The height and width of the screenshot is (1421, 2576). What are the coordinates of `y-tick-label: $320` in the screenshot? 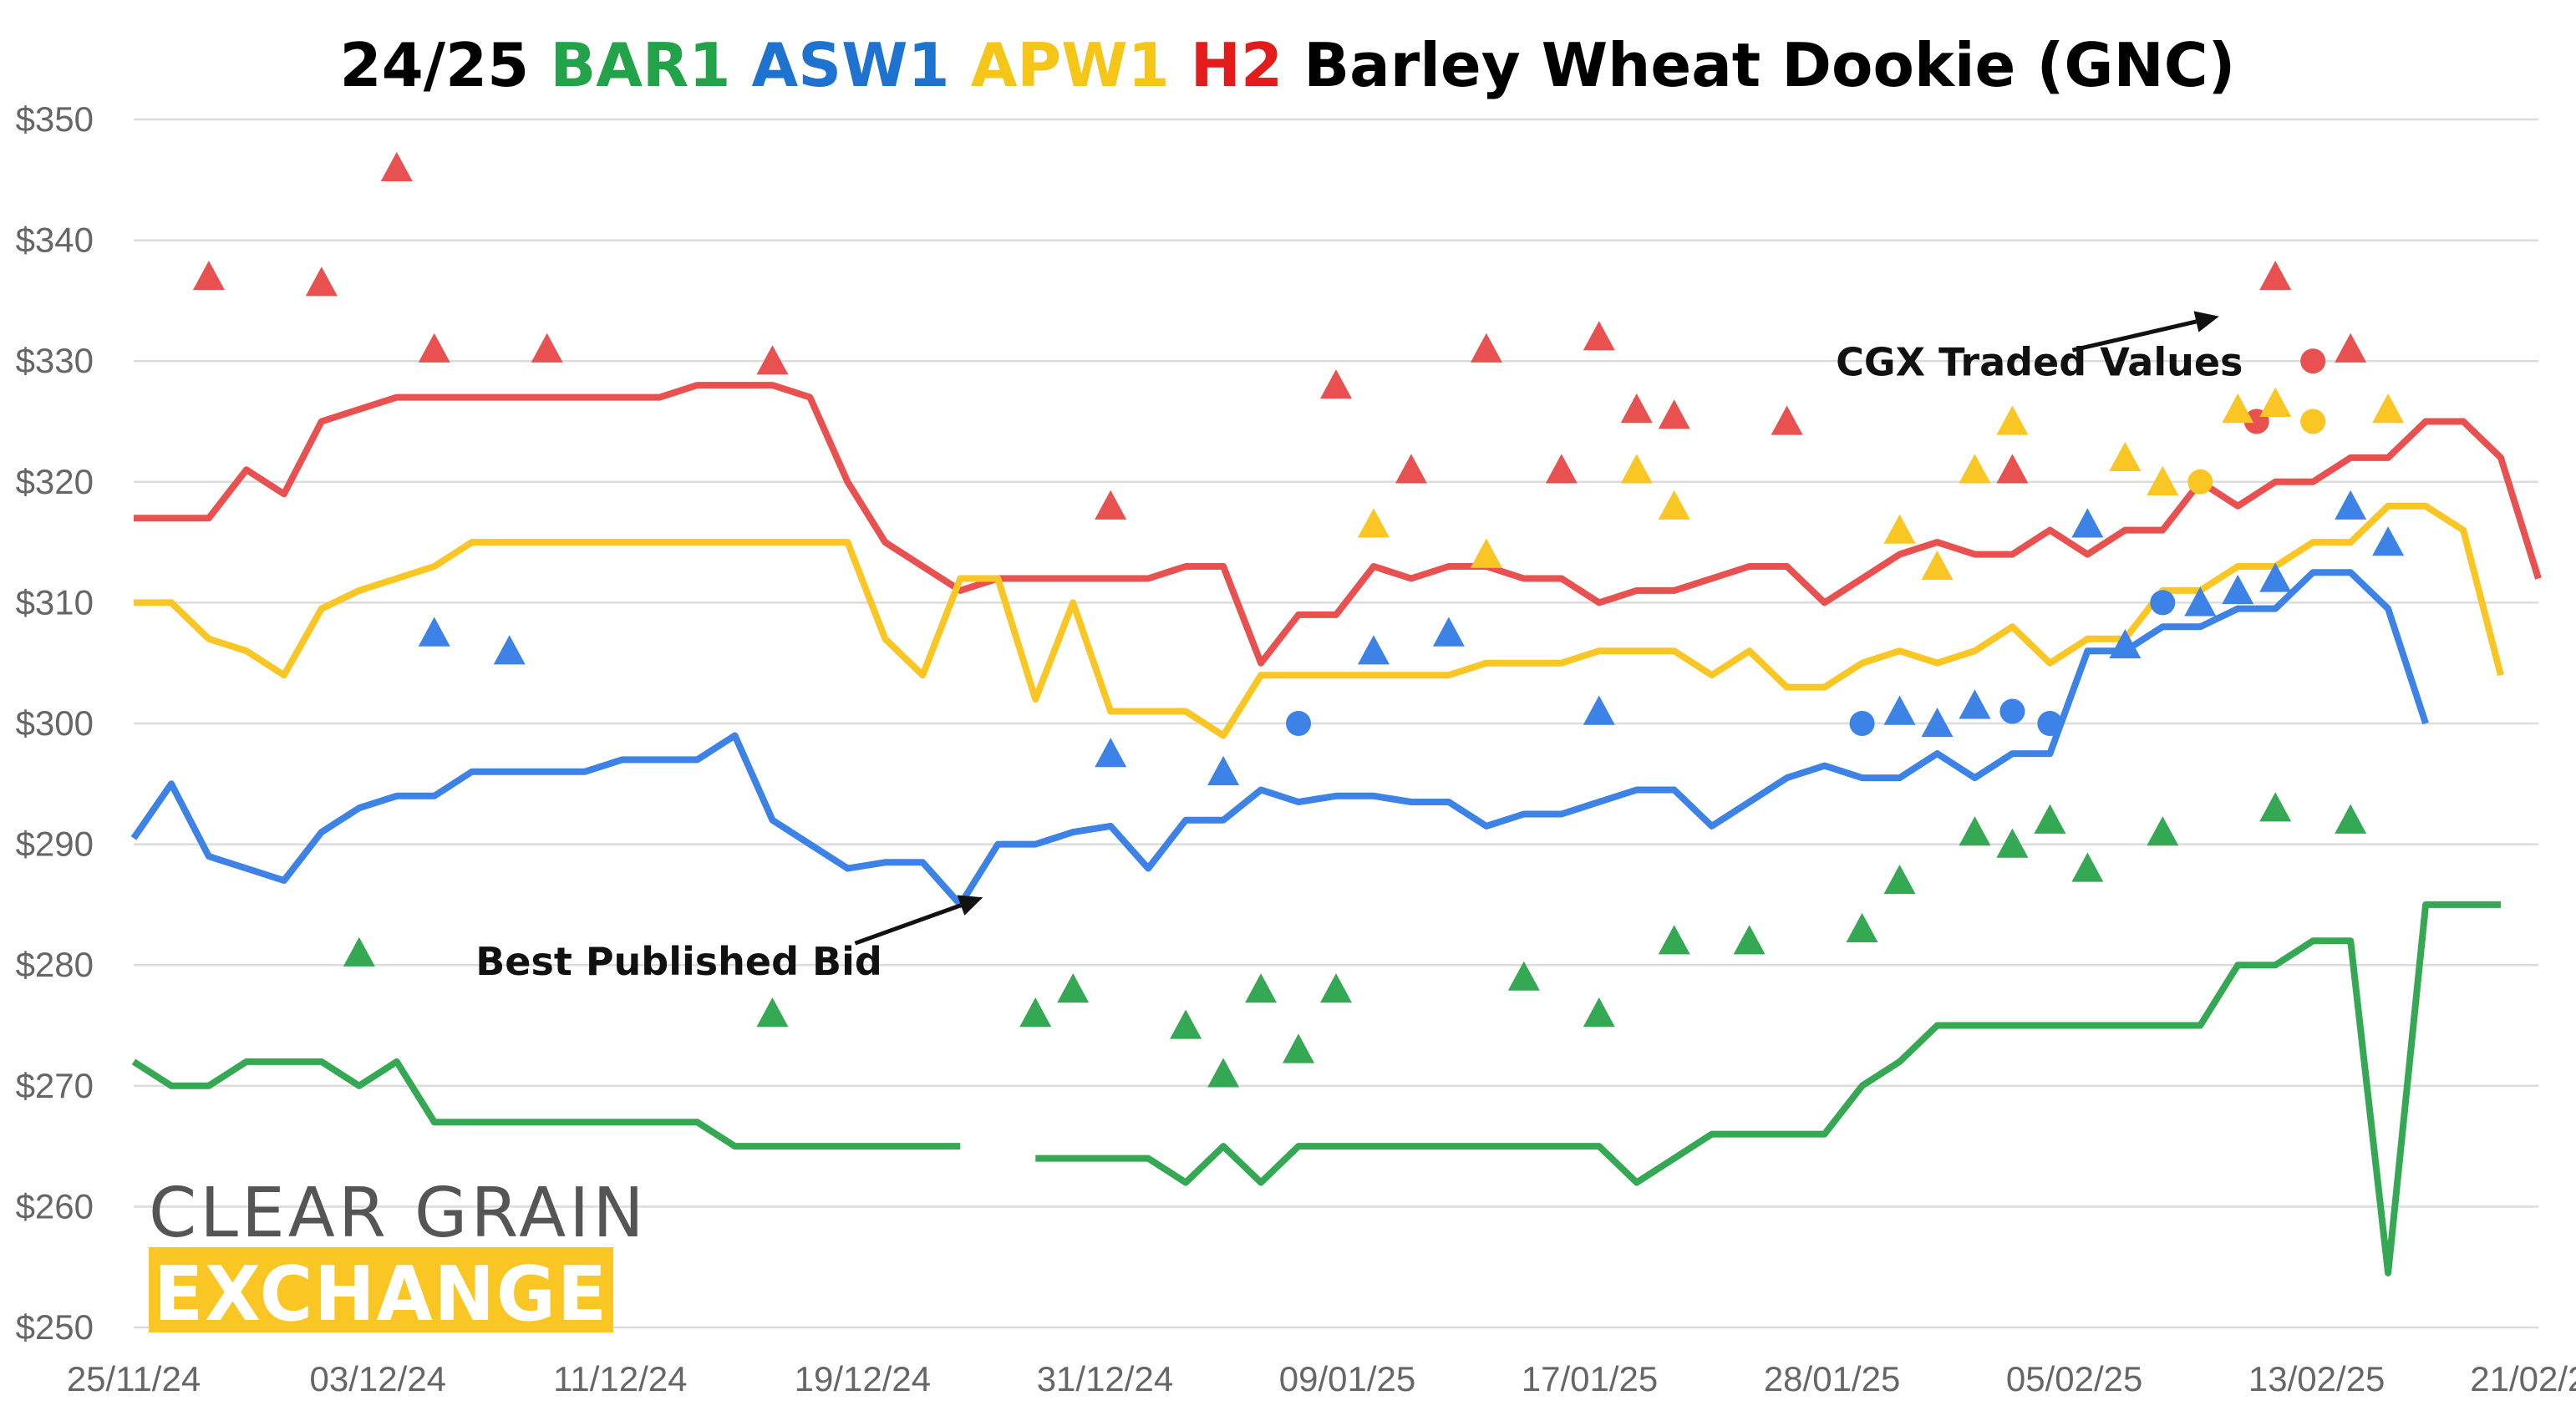 It's located at (55, 481).